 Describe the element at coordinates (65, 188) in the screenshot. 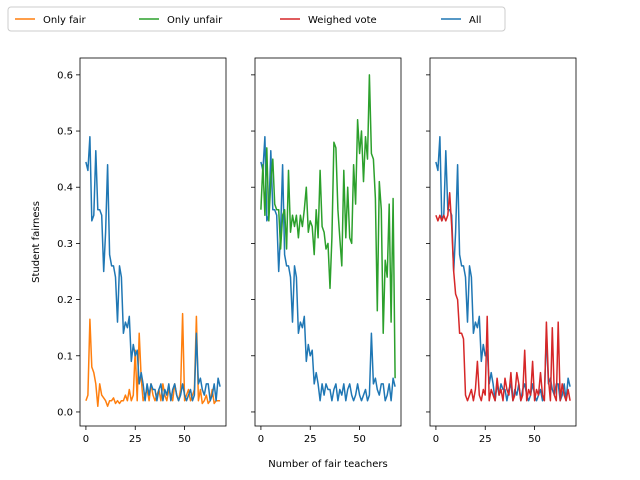

I see `y-tick-label: 0.4` at that location.